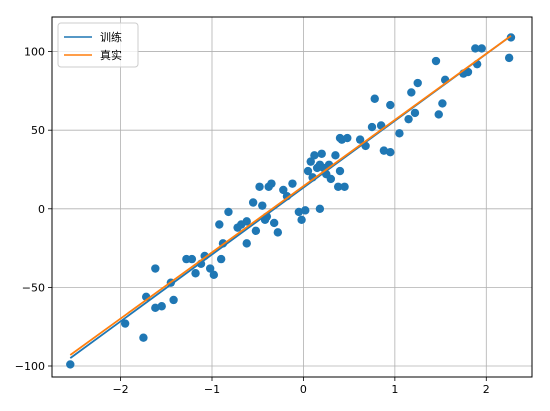  What do you see at coordinates (38, 130) in the screenshot?
I see `y-tick-label: 50` at bounding box center [38, 130].